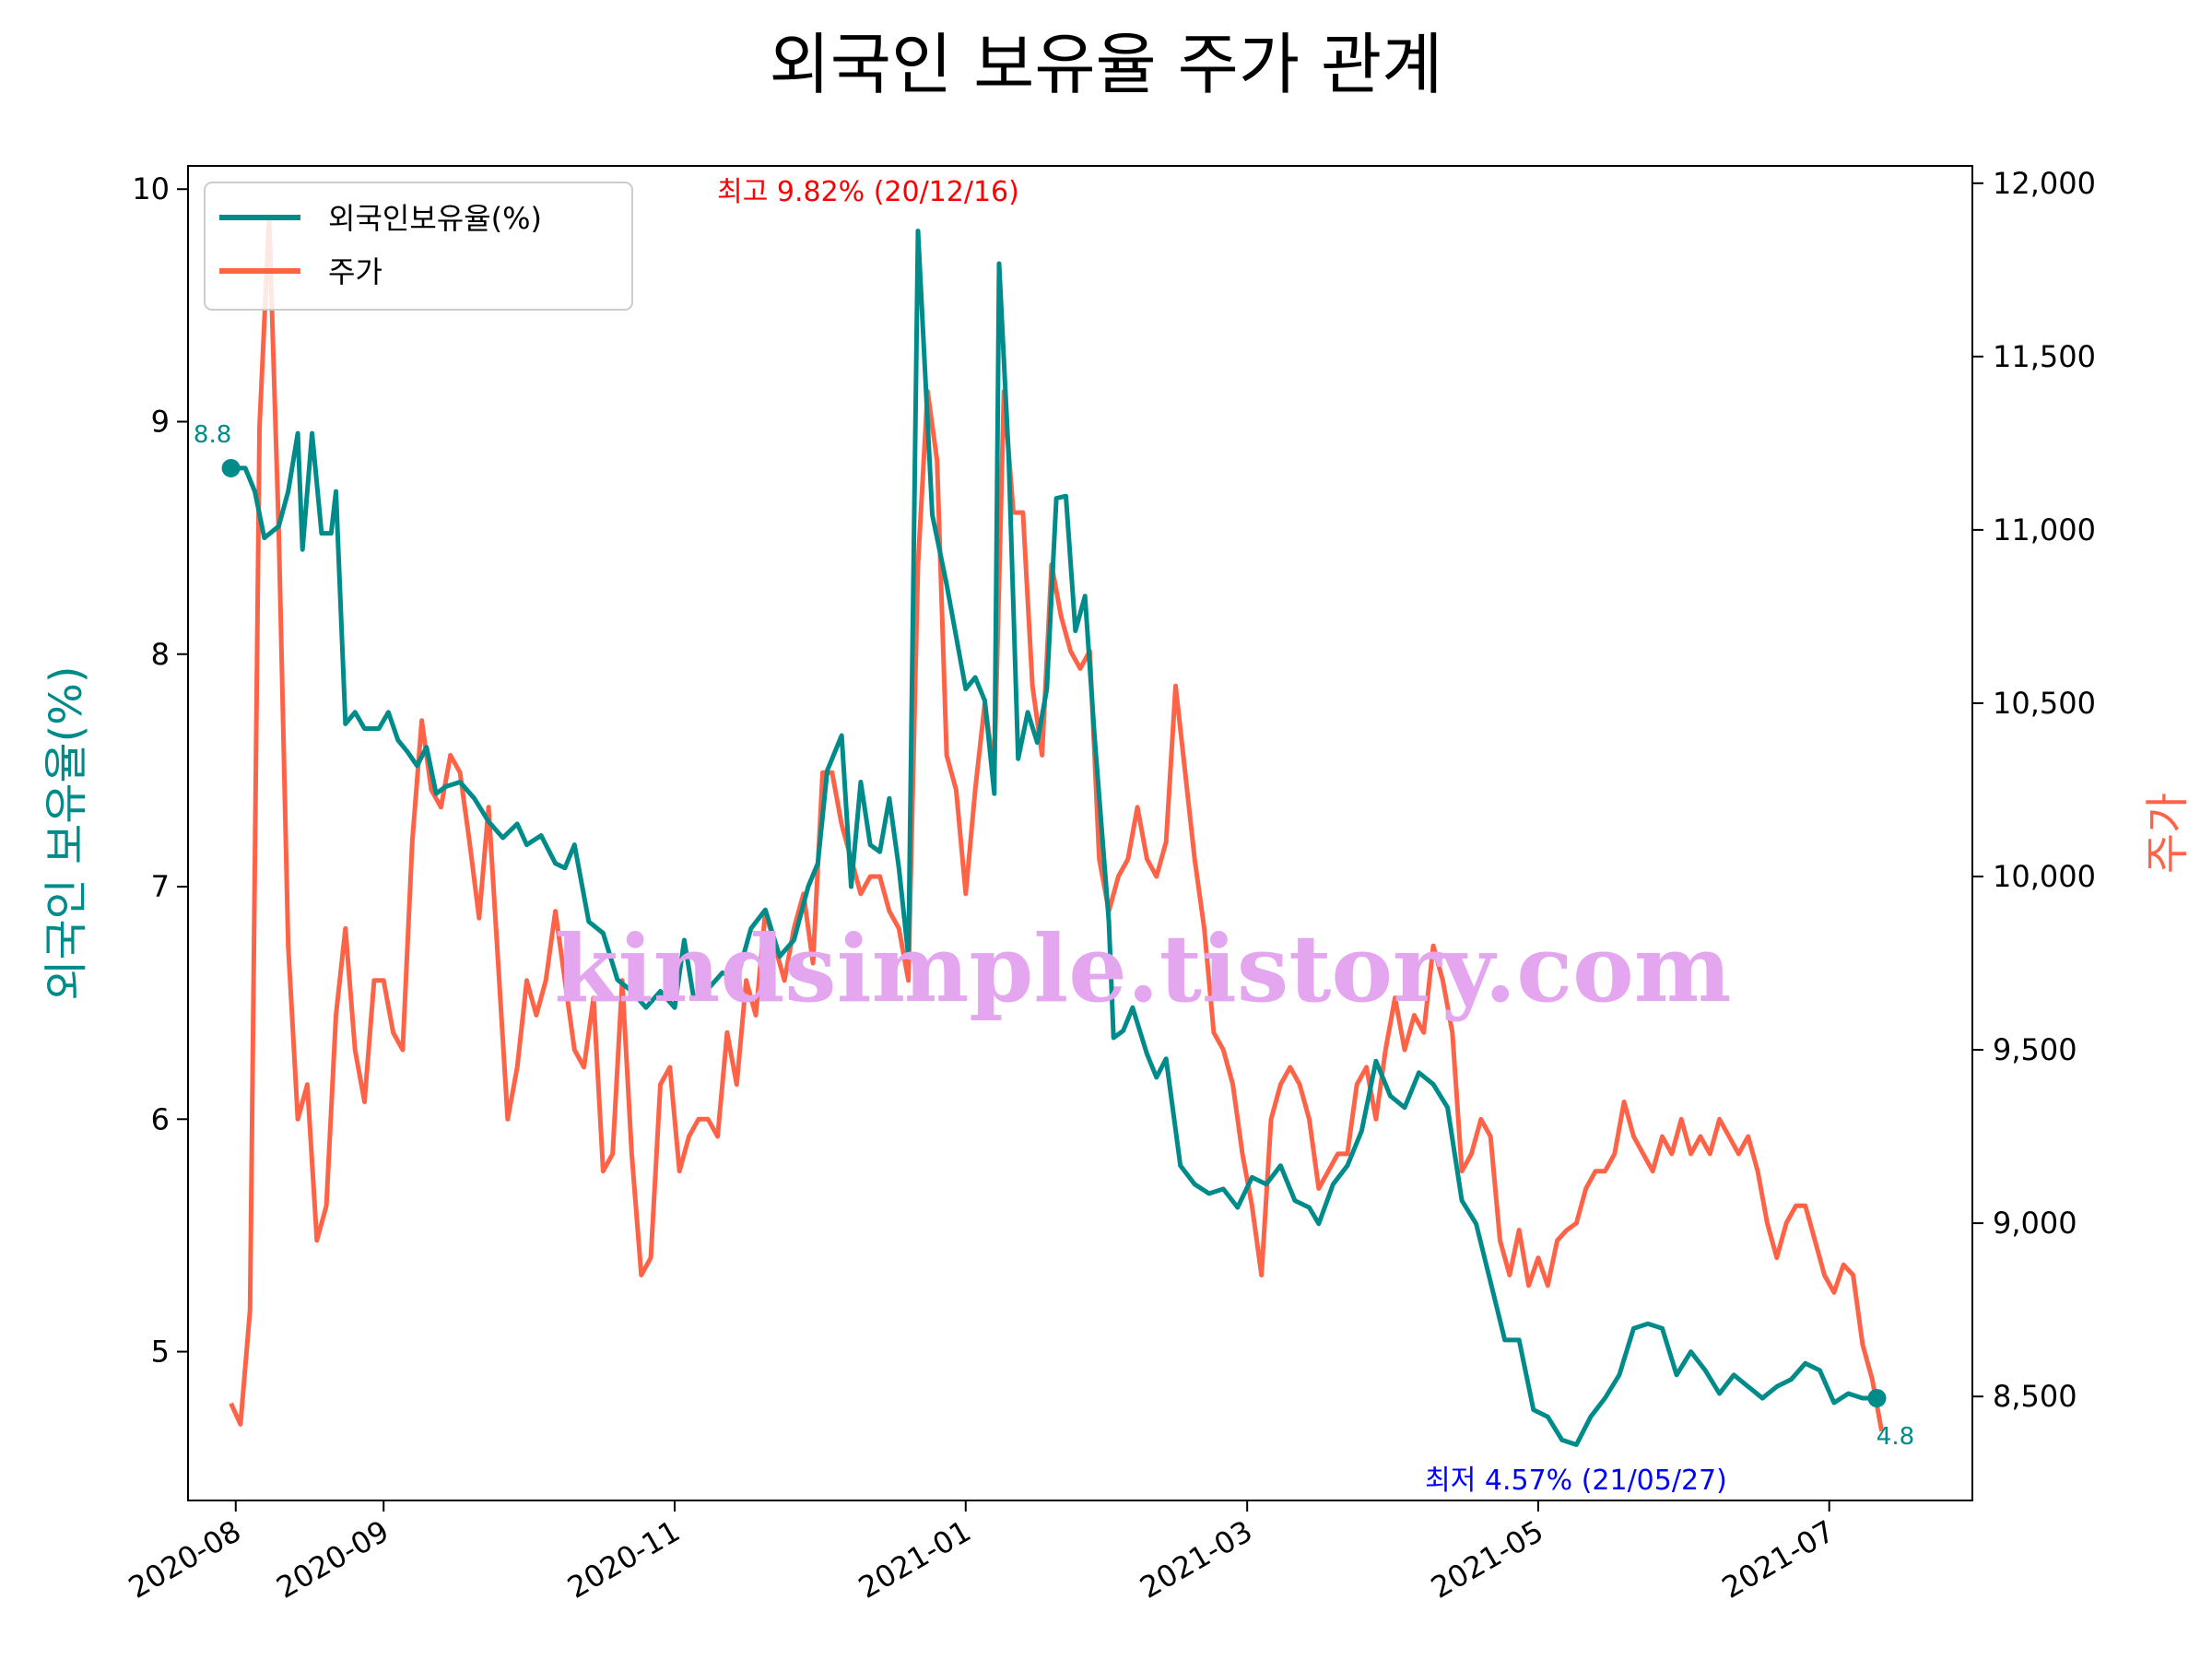 The width and height of the screenshot is (2212, 1659). What do you see at coordinates (160, 886) in the screenshot?
I see `y-tick-label-left: 7` at bounding box center [160, 886].